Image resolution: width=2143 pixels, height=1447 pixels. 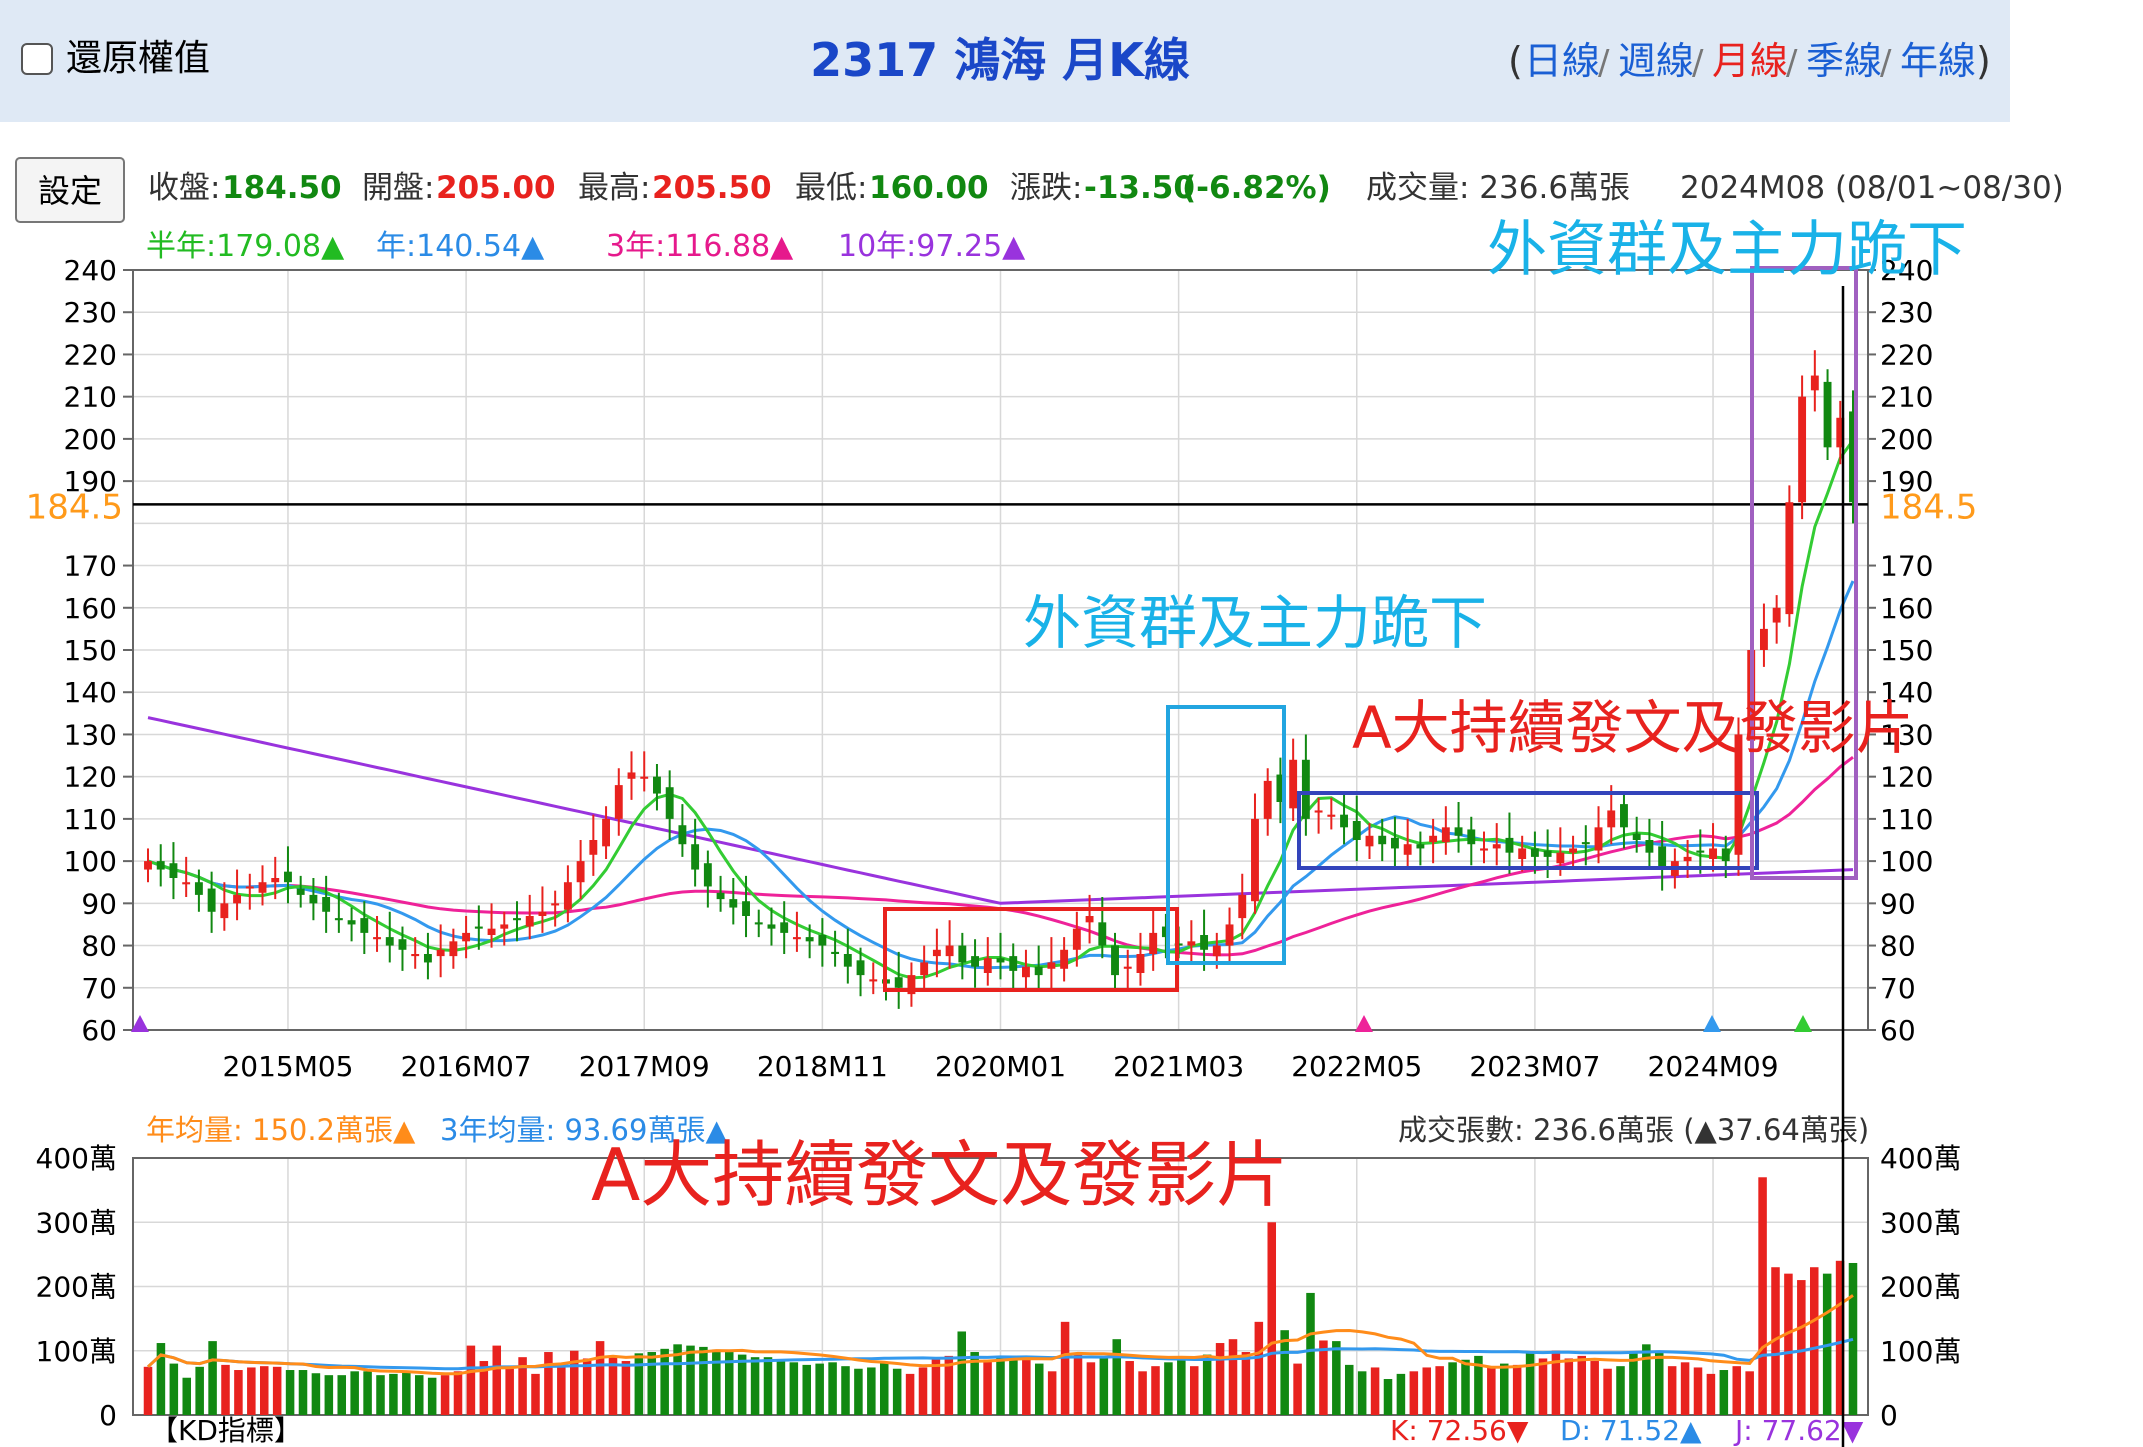 I want to click on y-tick-left: 240, so click(x=90, y=270).